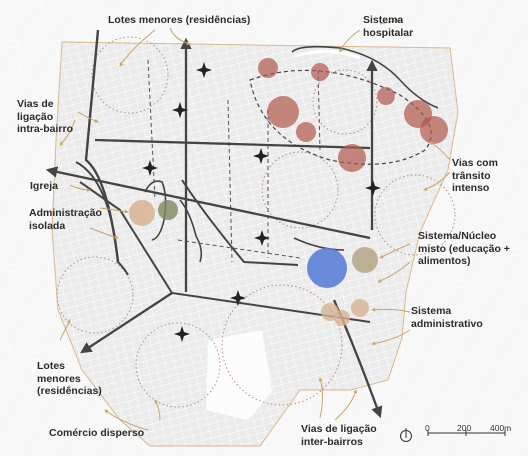 The width and height of the screenshot is (528, 456). Describe the element at coordinates (447, 317) in the screenshot. I see `label-sistema-admin: Sistema administrativo` at that location.